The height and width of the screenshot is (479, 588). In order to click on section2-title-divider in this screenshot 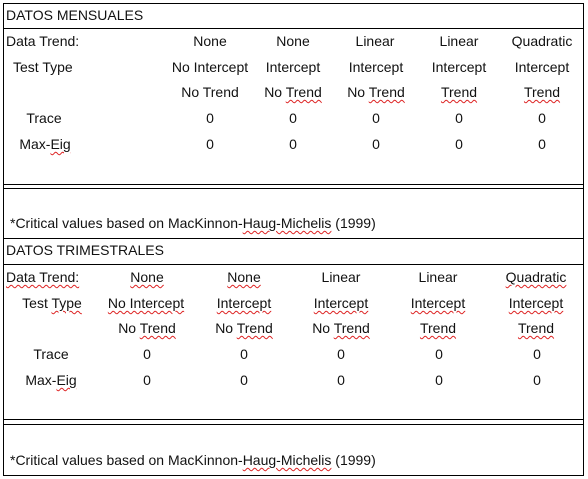, I will do `click(293, 264)`.